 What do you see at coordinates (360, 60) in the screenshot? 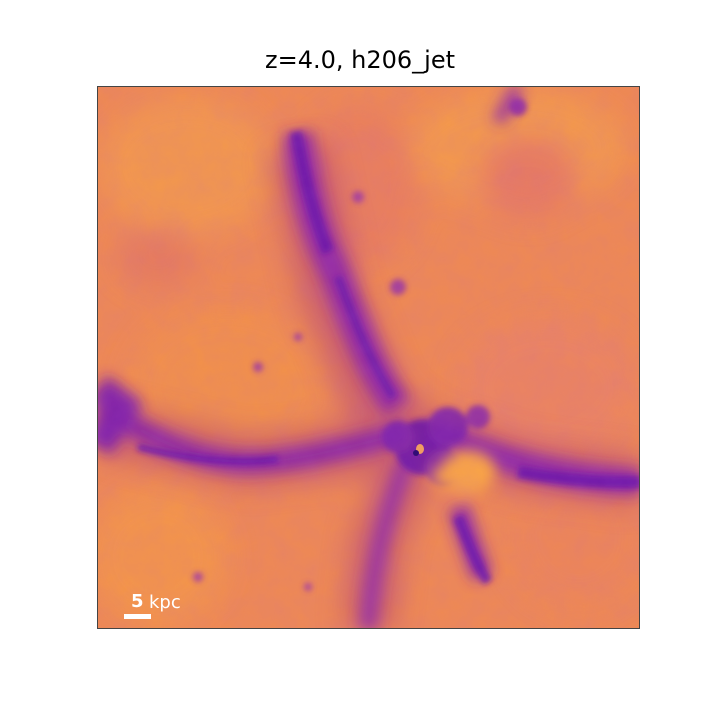
I see `plot-title: z=4.0, h206_jet` at bounding box center [360, 60].